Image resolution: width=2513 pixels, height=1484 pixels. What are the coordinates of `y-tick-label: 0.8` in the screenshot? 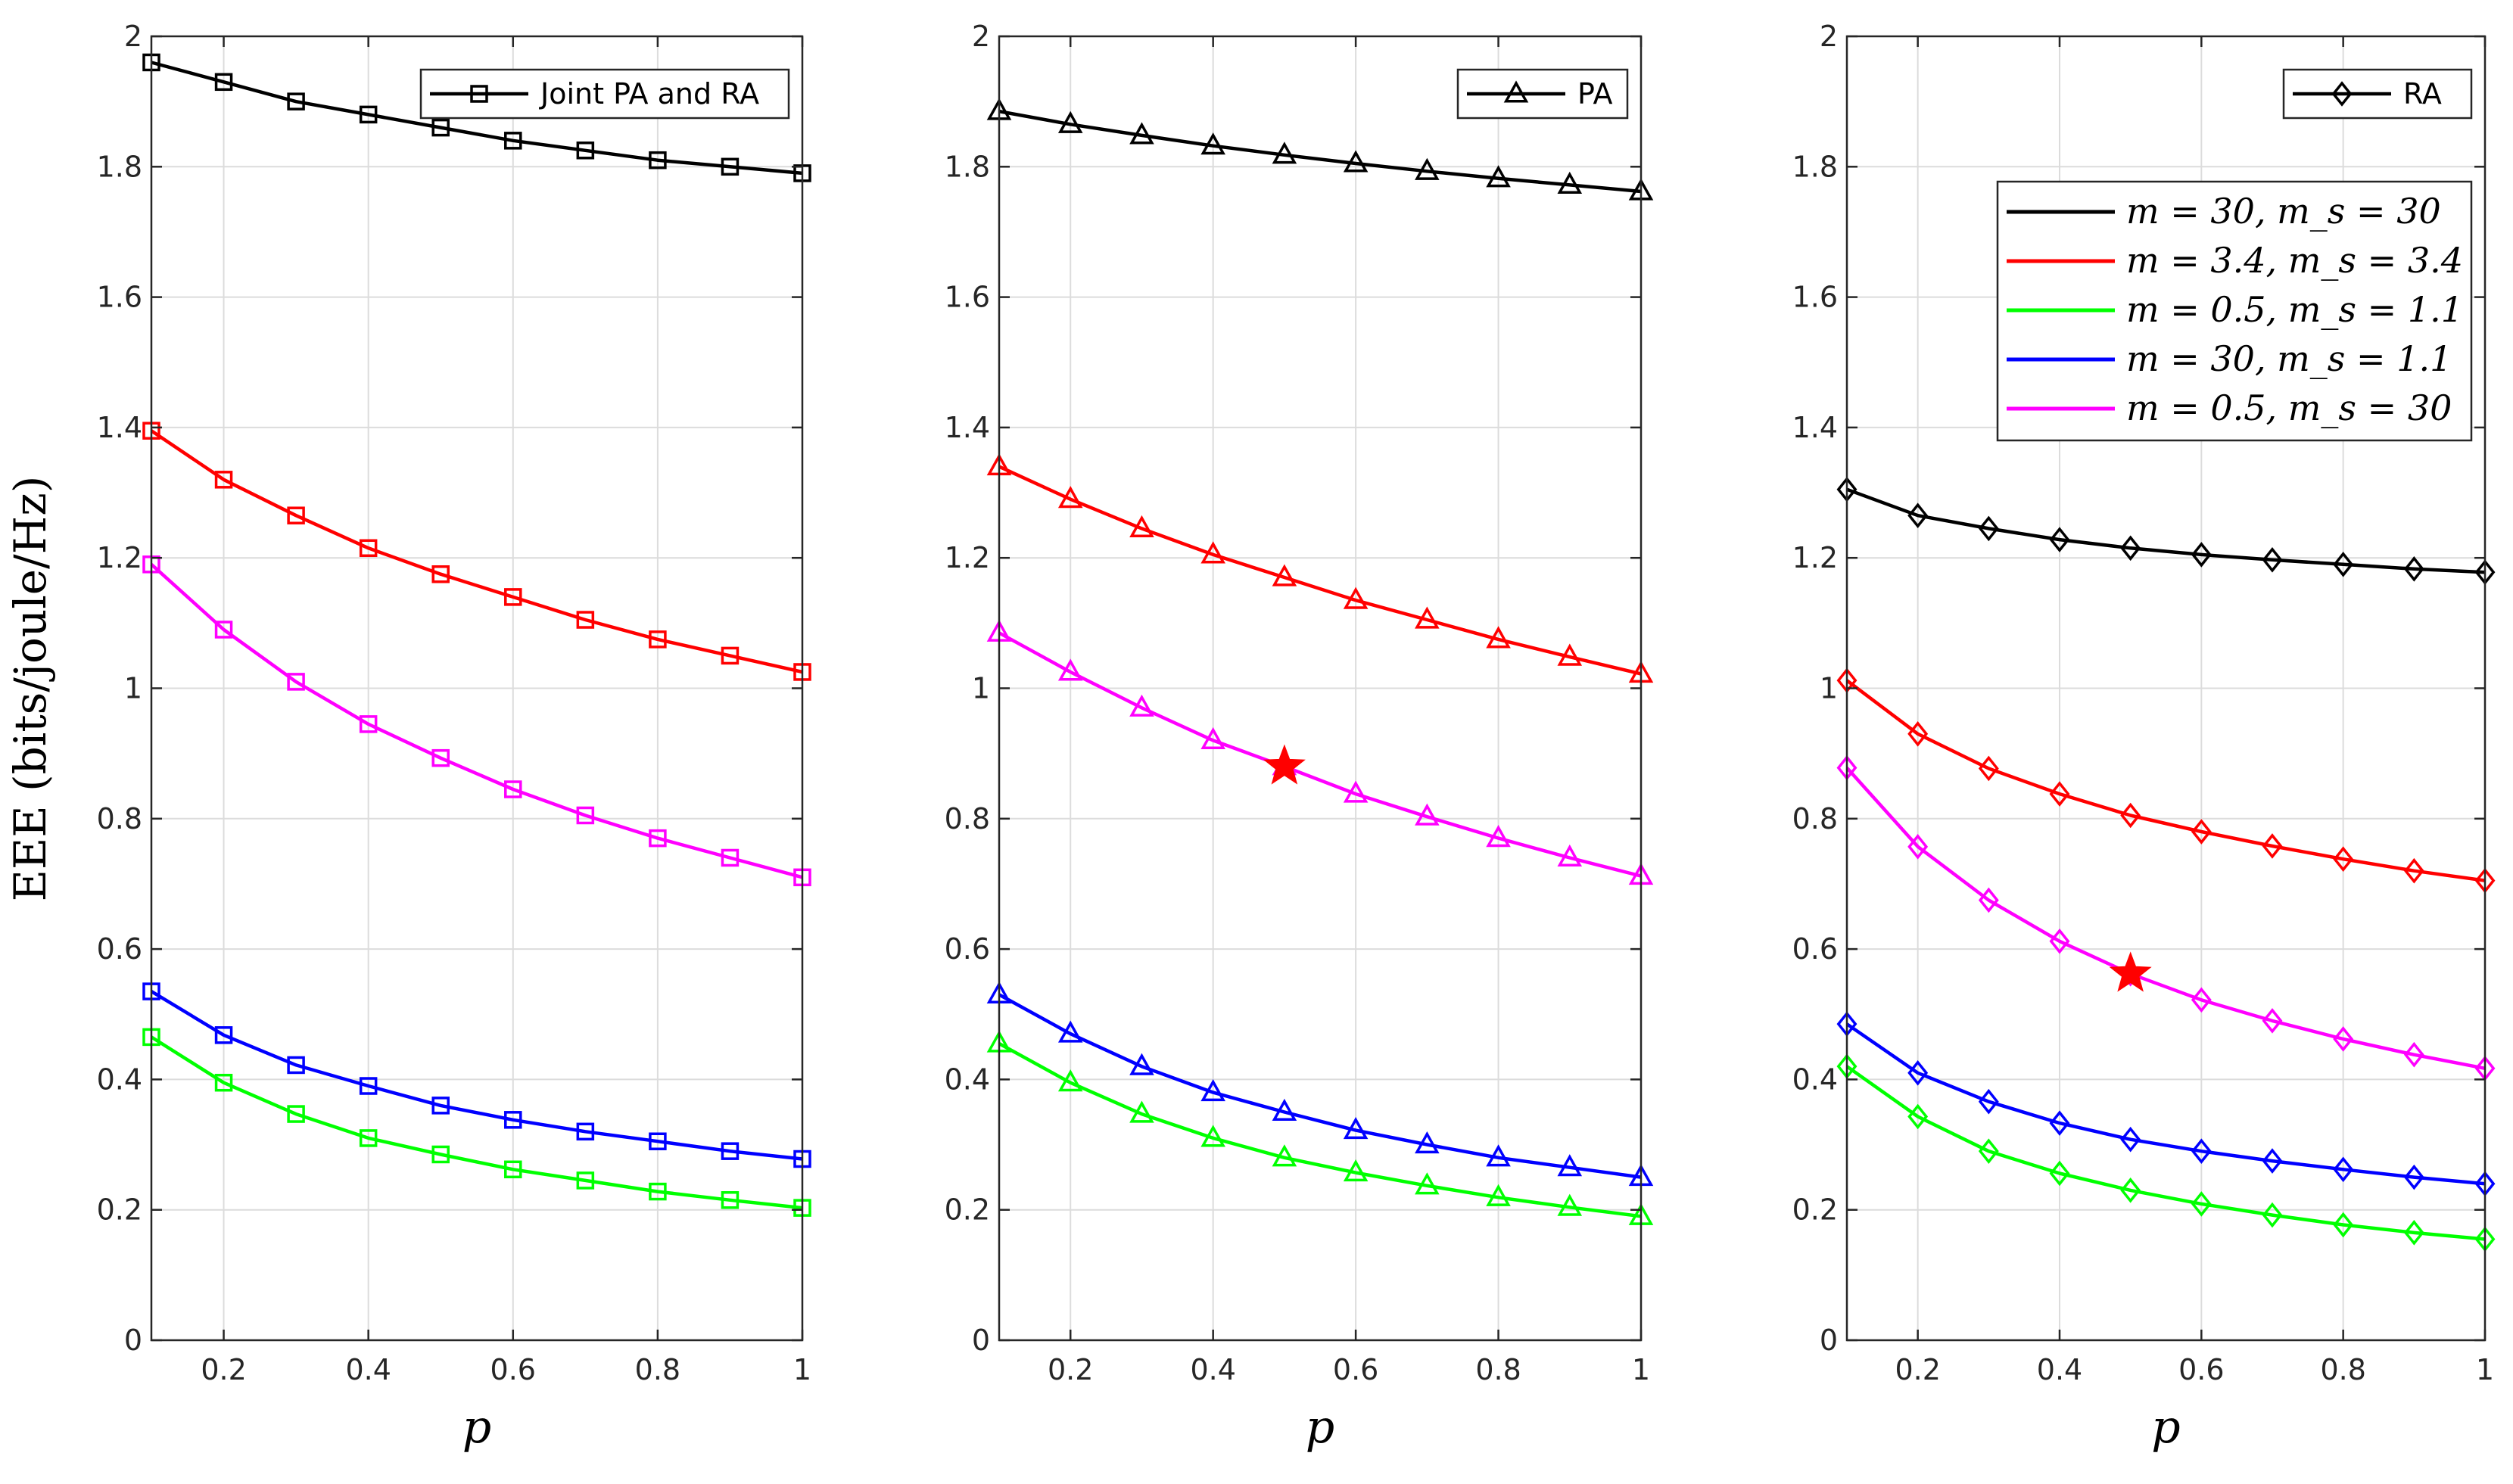 It's located at (119, 819).